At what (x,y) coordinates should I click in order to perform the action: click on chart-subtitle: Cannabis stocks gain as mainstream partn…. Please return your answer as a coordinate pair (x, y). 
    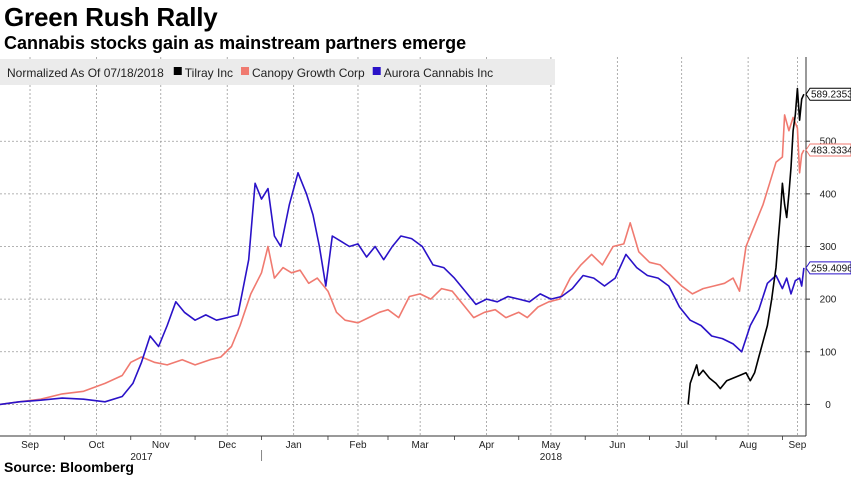
    Looking at the image, I should click on (235, 43).